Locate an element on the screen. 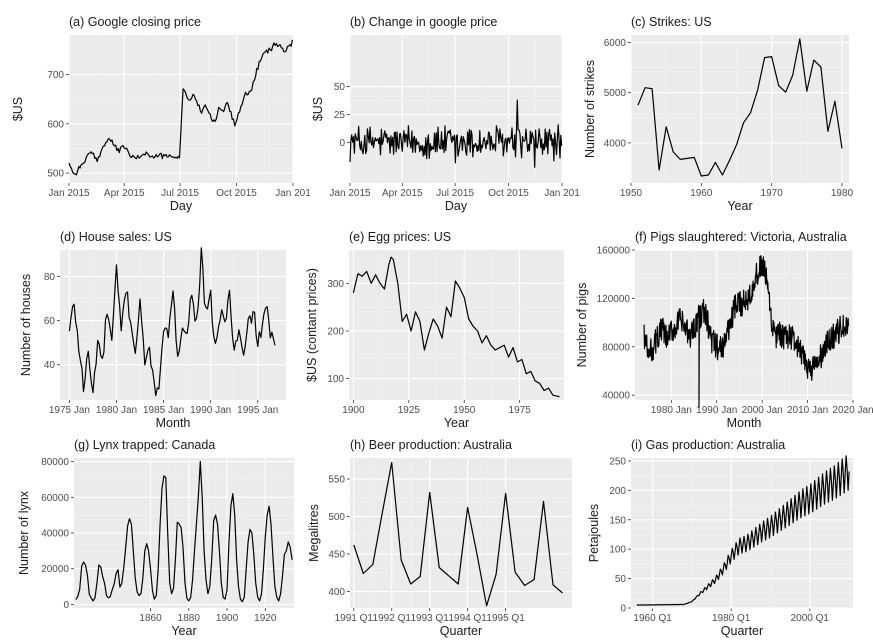 This screenshot has width=873, height=644. y-tick-label: 40 is located at coordinates (50, 365).